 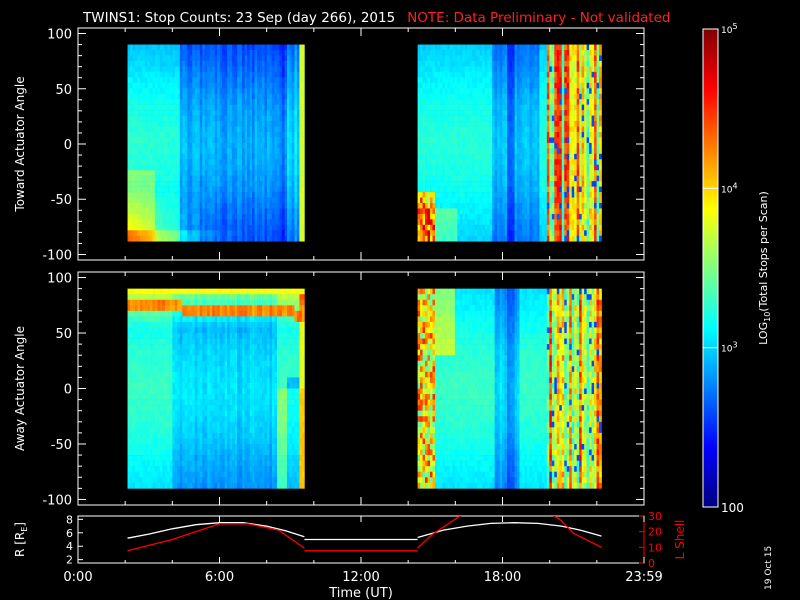 What do you see at coordinates (68, 145) in the screenshot?
I see `toward-ytick-label: 0` at bounding box center [68, 145].